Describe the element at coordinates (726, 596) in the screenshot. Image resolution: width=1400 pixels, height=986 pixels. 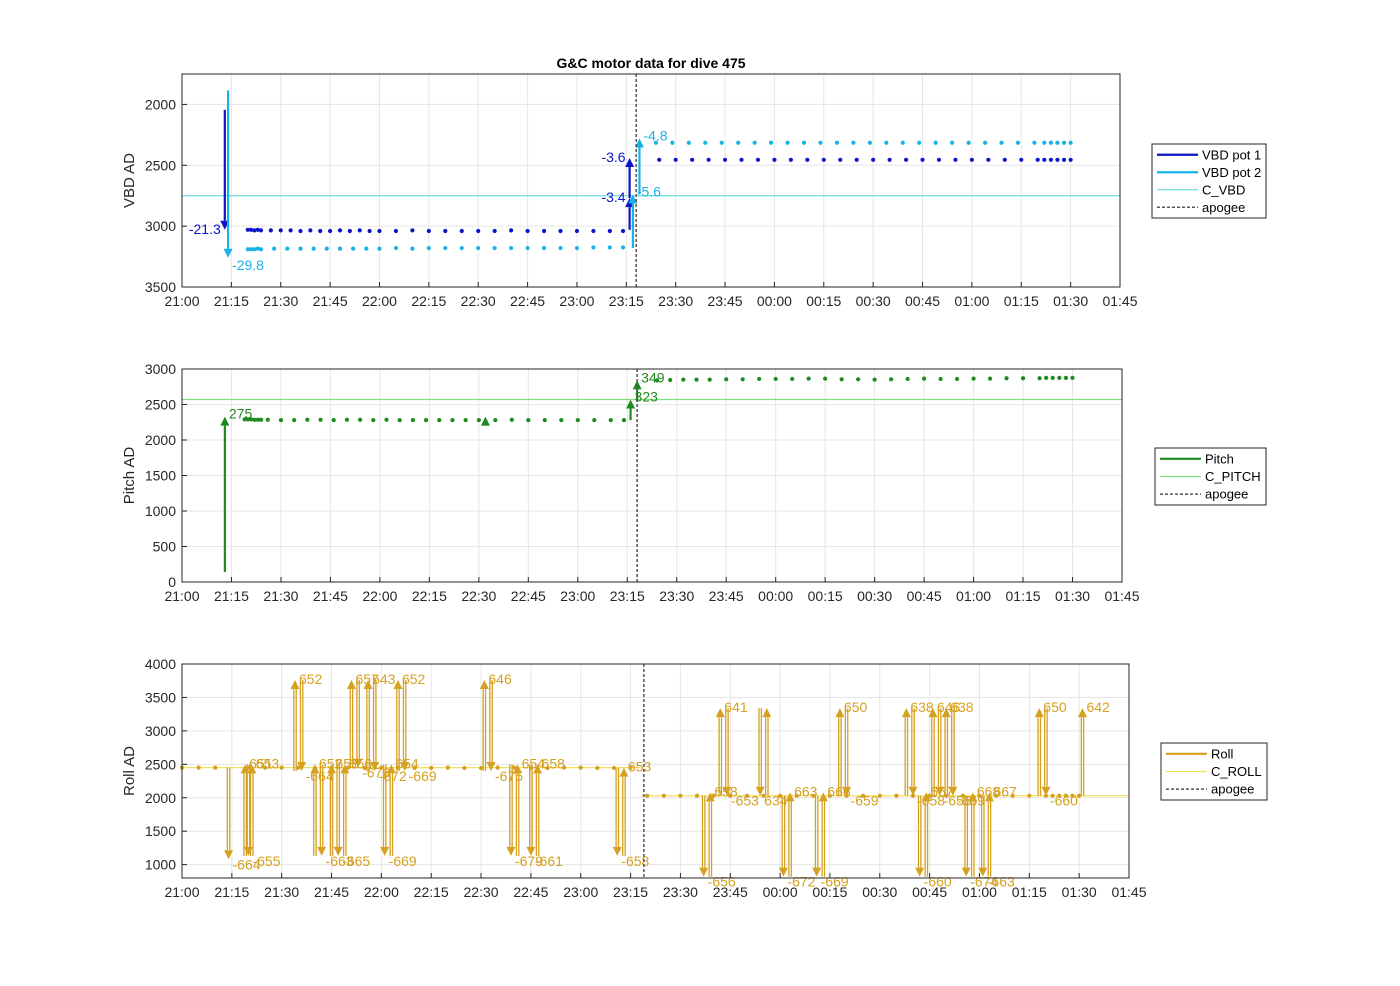
I see `pitch-x-tick-label: 23:45` at that location.